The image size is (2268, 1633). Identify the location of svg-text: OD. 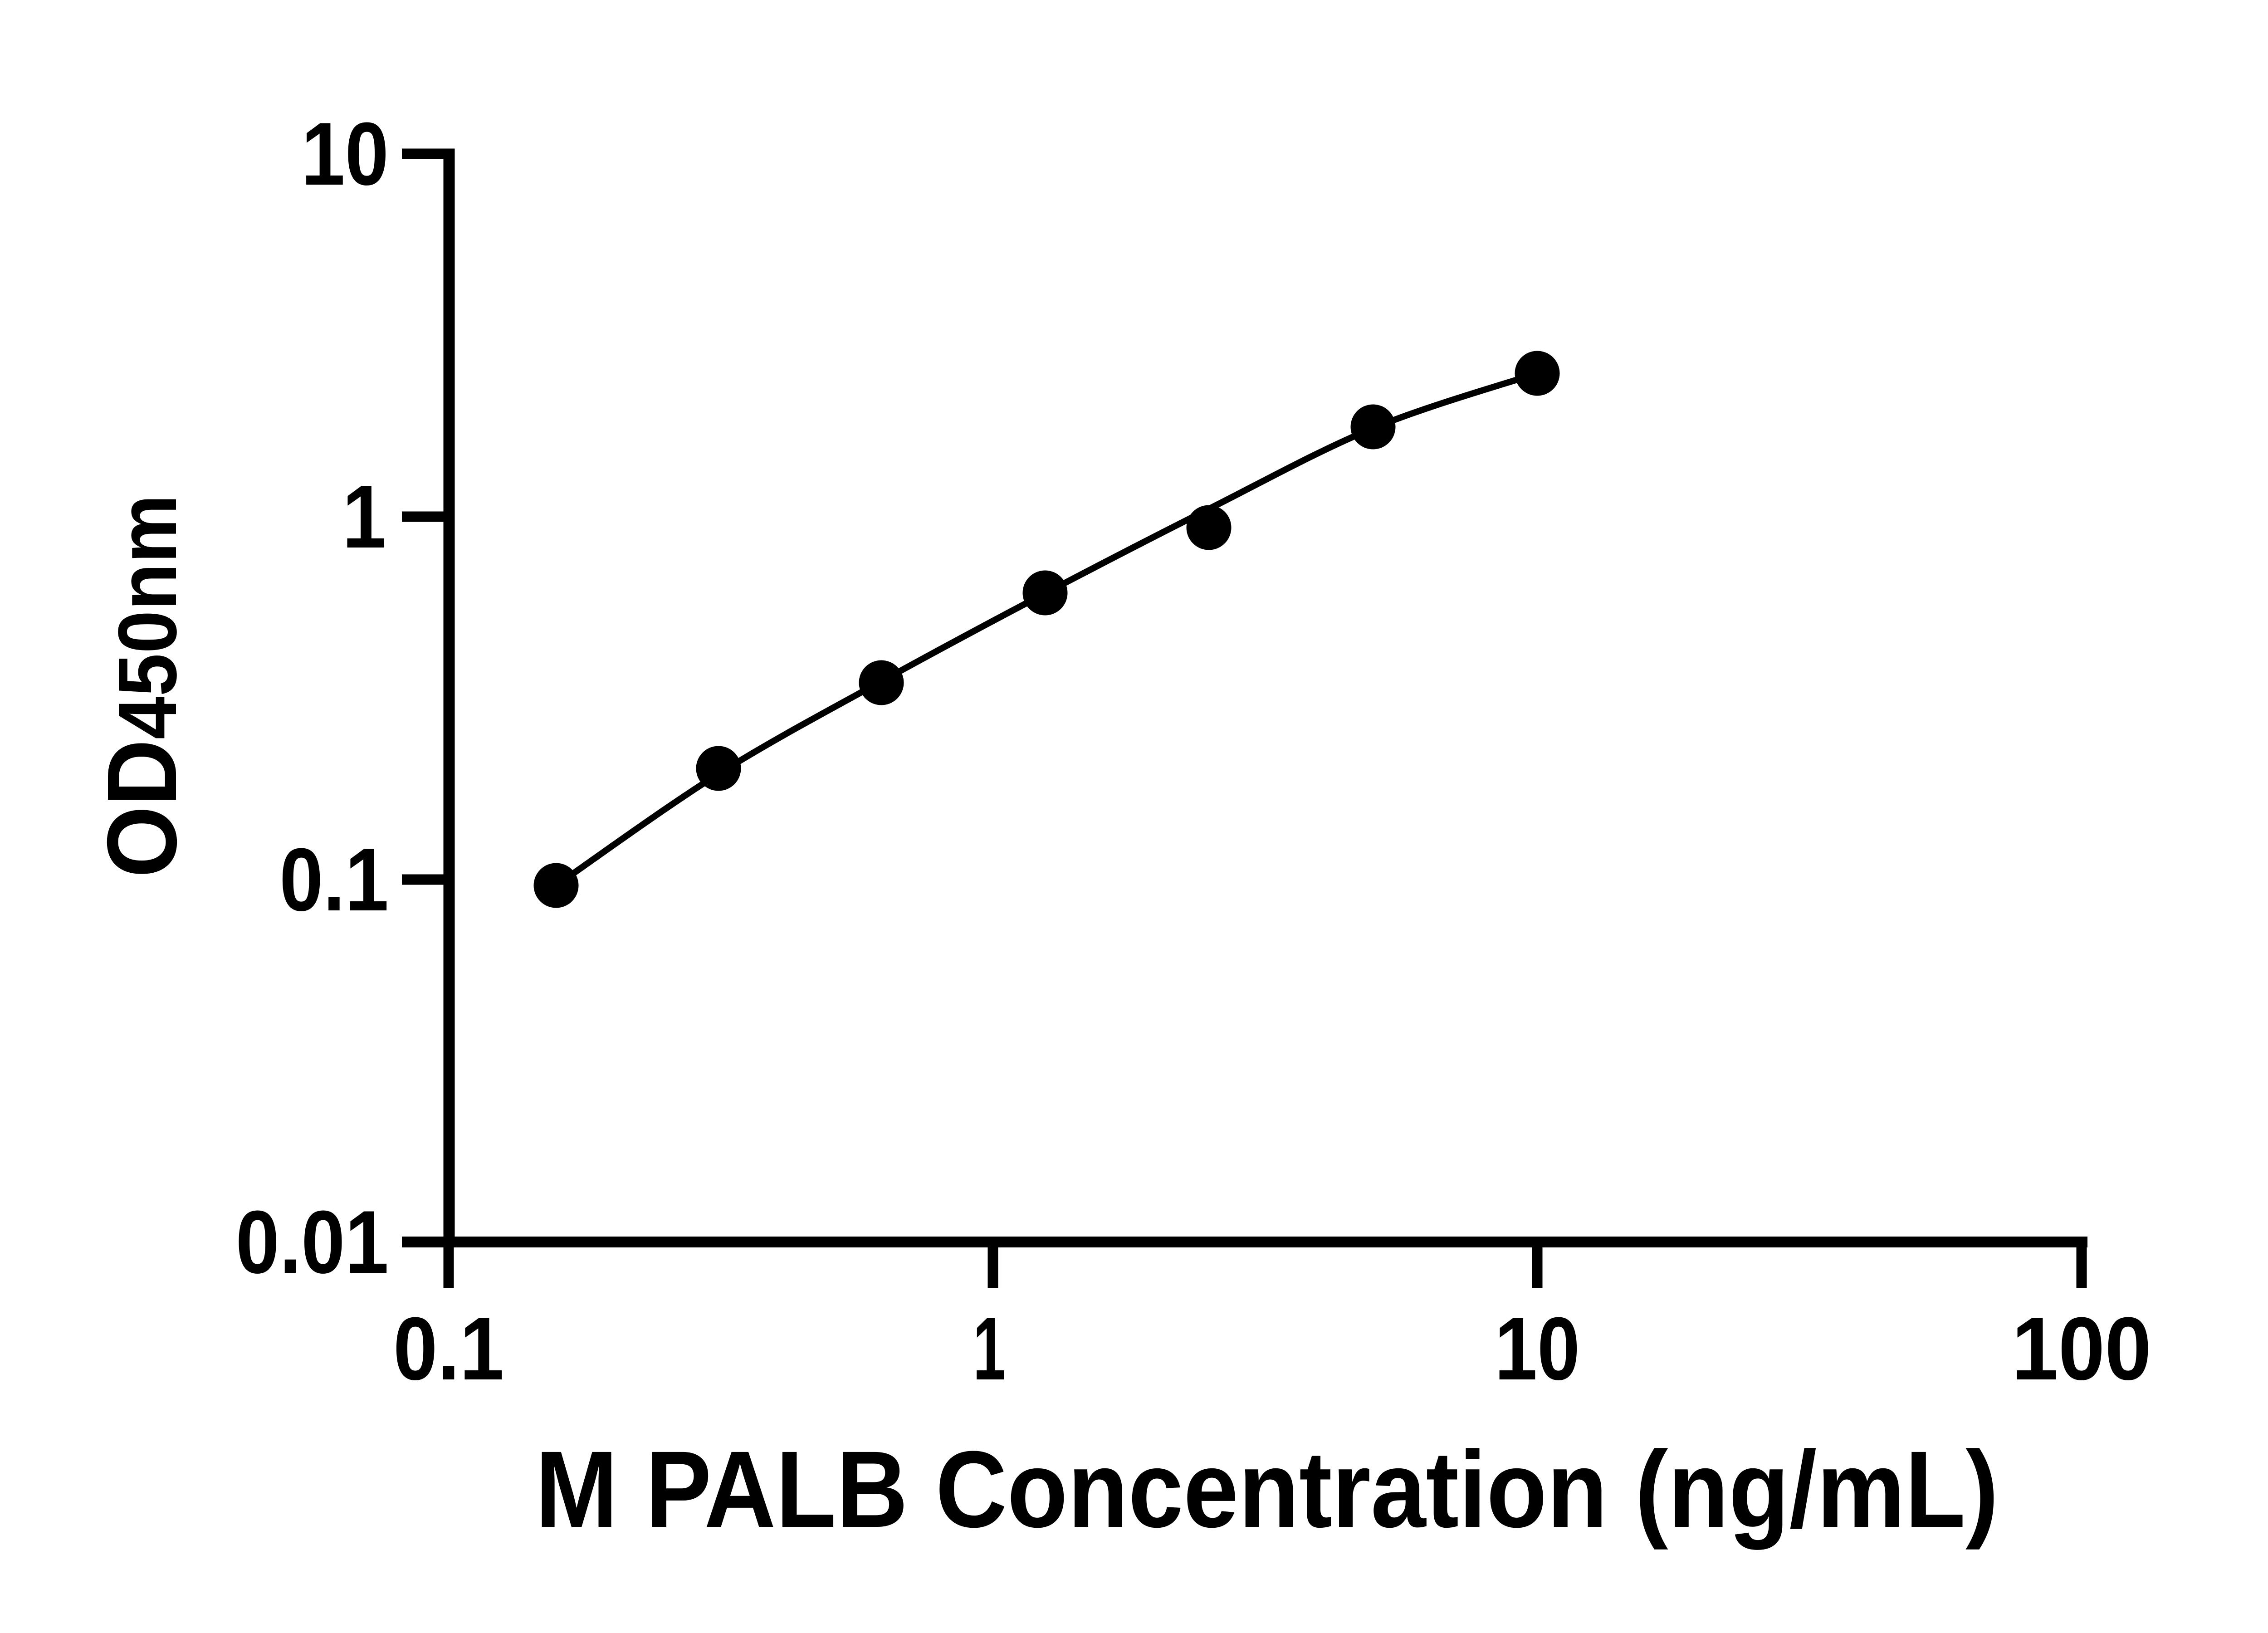
(142, 808).